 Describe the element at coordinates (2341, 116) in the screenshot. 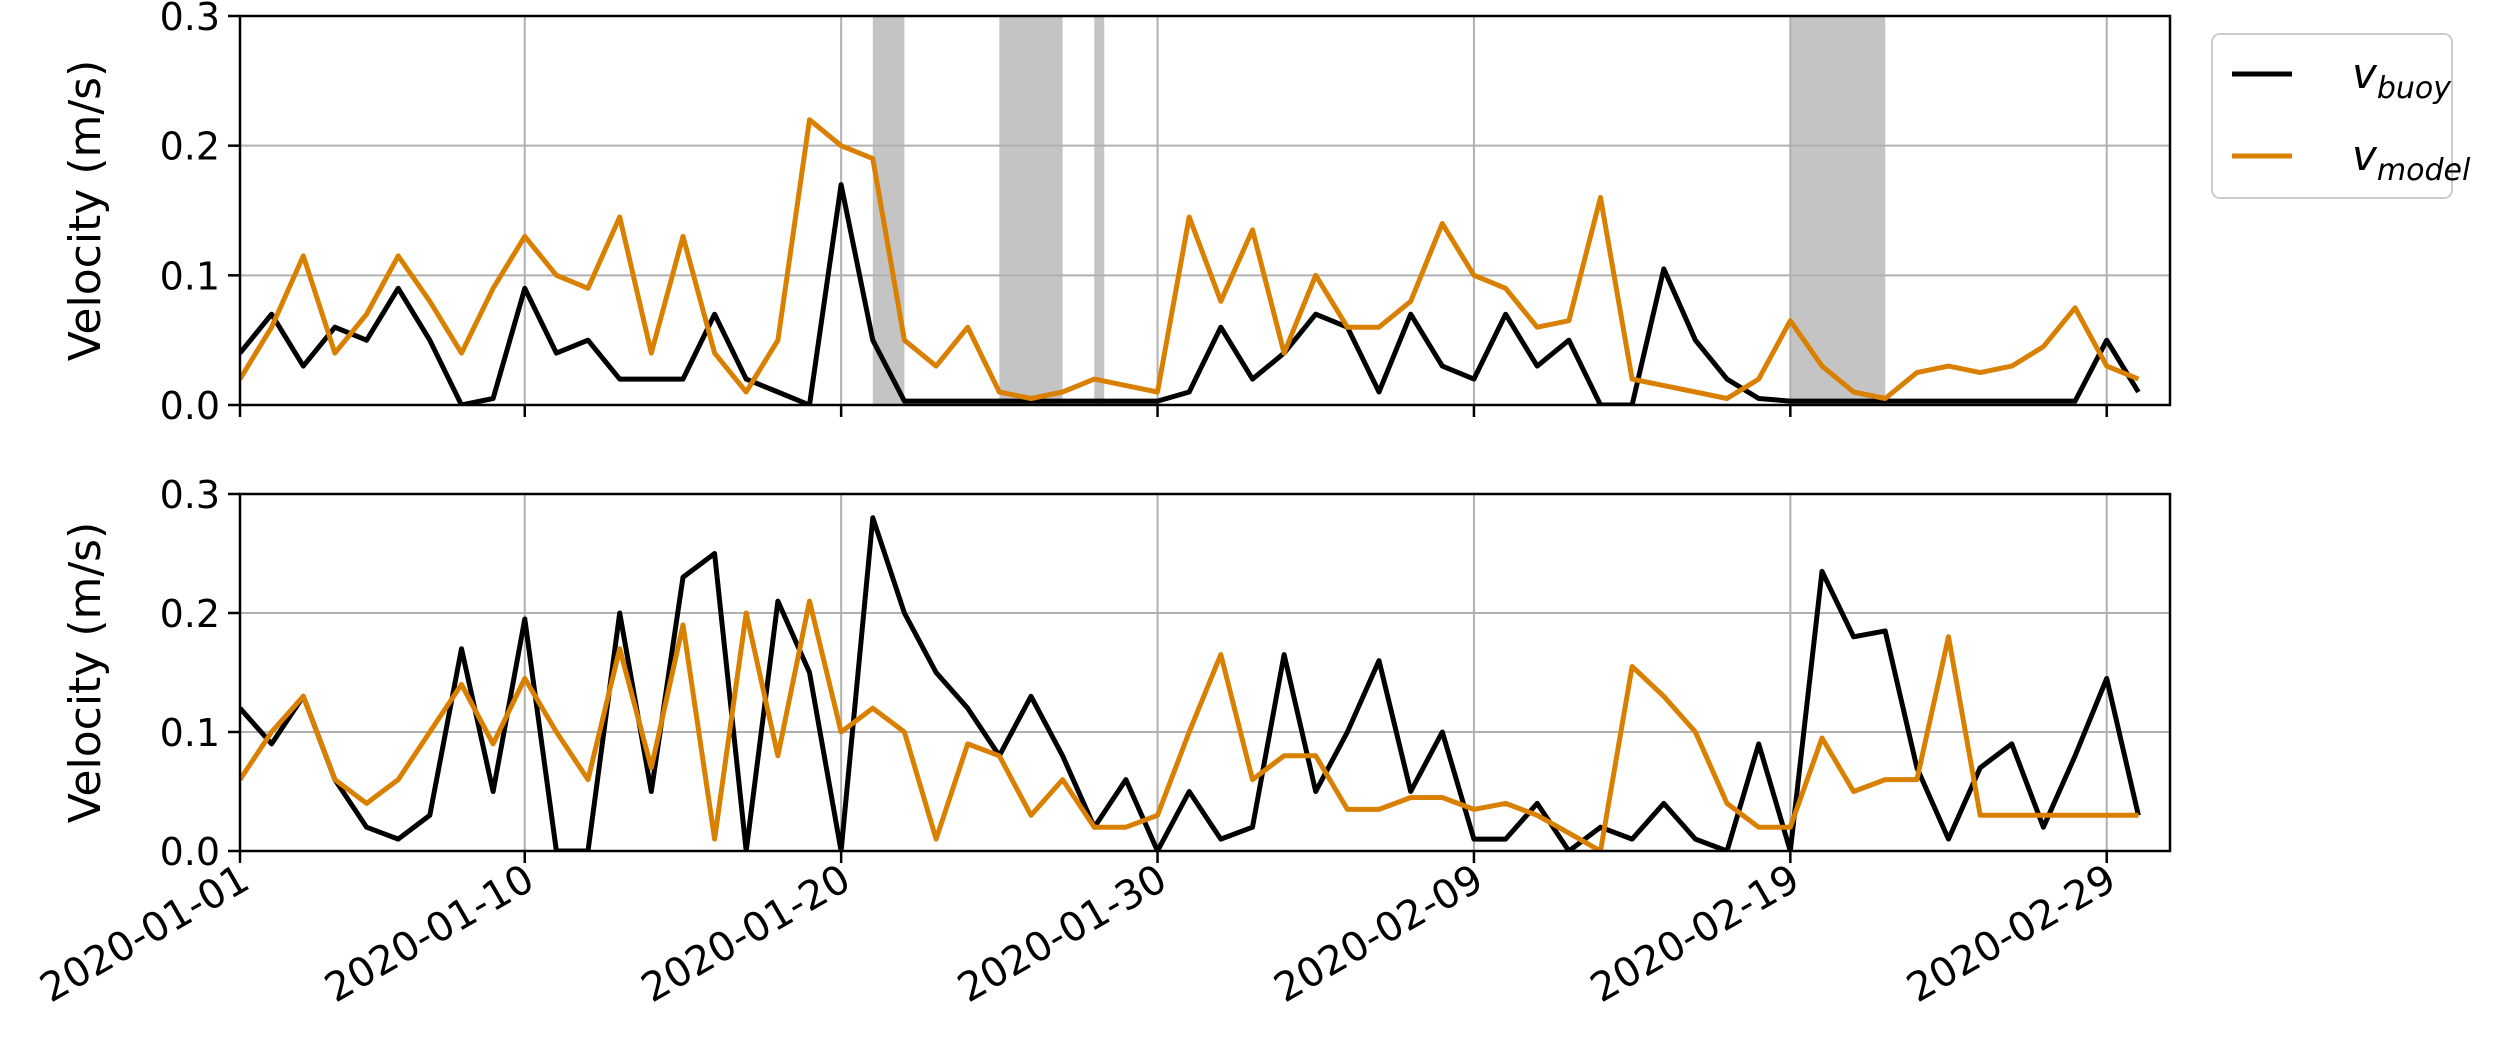

I see `legend: vbuoy vmodel` at that location.